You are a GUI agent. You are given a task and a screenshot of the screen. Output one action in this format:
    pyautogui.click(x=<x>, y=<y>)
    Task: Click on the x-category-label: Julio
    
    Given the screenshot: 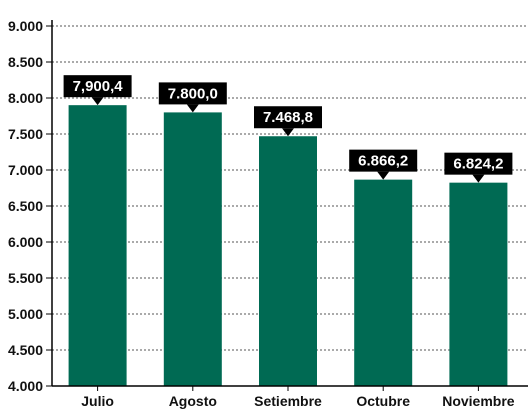 What is the action you would take?
    pyautogui.click(x=97, y=401)
    